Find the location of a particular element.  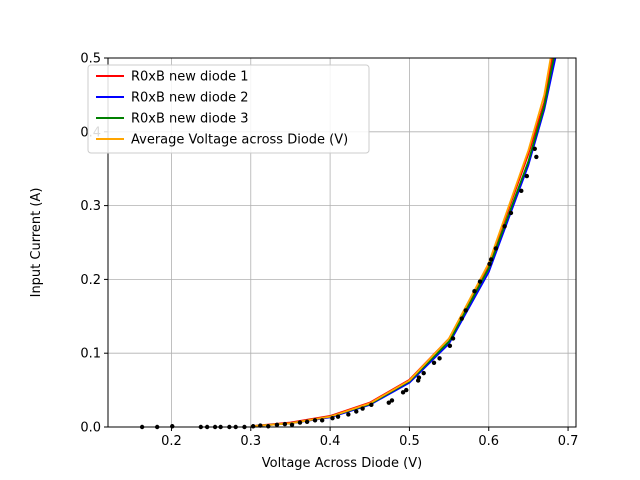

legend-label-1: R0xB new diode 1 is located at coordinates (190, 77).